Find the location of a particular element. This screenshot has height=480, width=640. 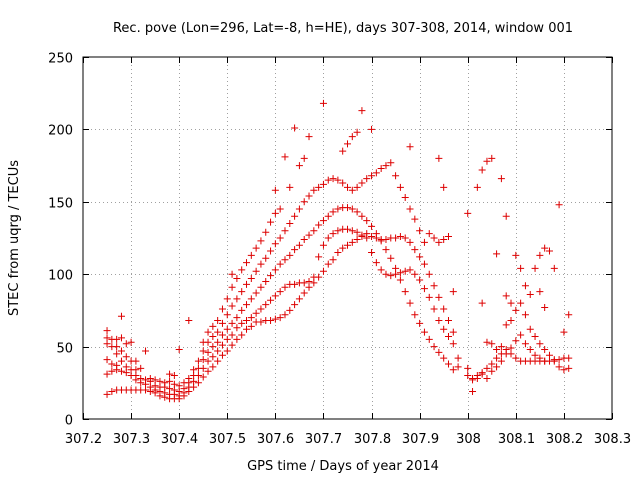

x-tick-label: 307.9 is located at coordinates (420, 439).